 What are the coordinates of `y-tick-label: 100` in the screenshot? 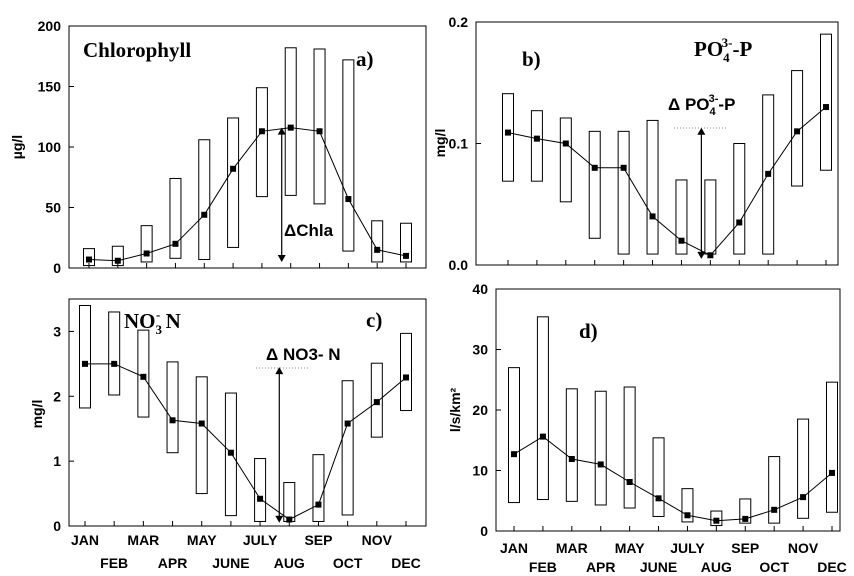 It's located at (50, 147).